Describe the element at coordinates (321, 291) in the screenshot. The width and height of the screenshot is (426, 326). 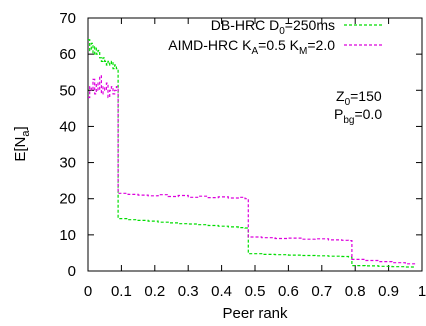
I see `x-tick-label: 0.7` at that location.